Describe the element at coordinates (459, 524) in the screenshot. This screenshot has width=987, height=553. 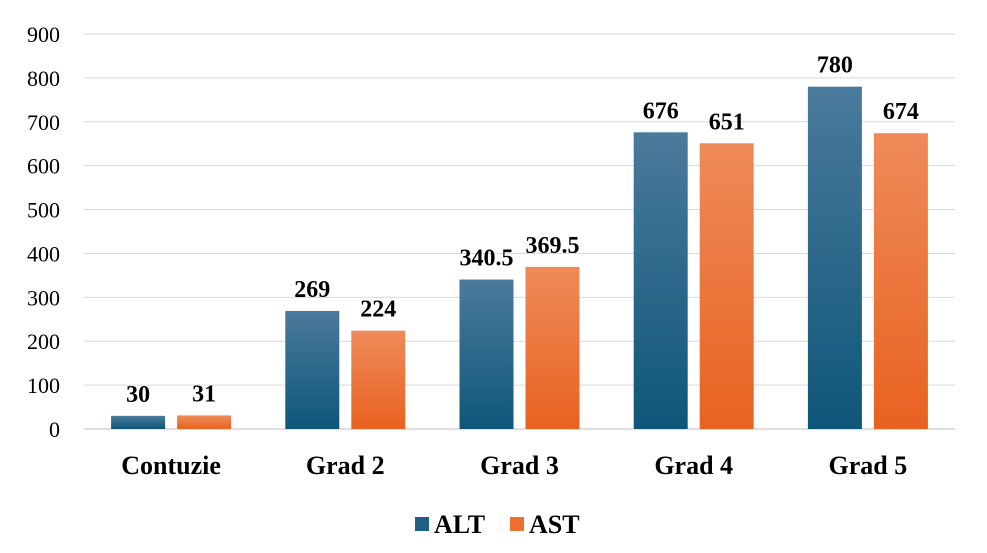
I see `legend-label-alt: ALT` at that location.